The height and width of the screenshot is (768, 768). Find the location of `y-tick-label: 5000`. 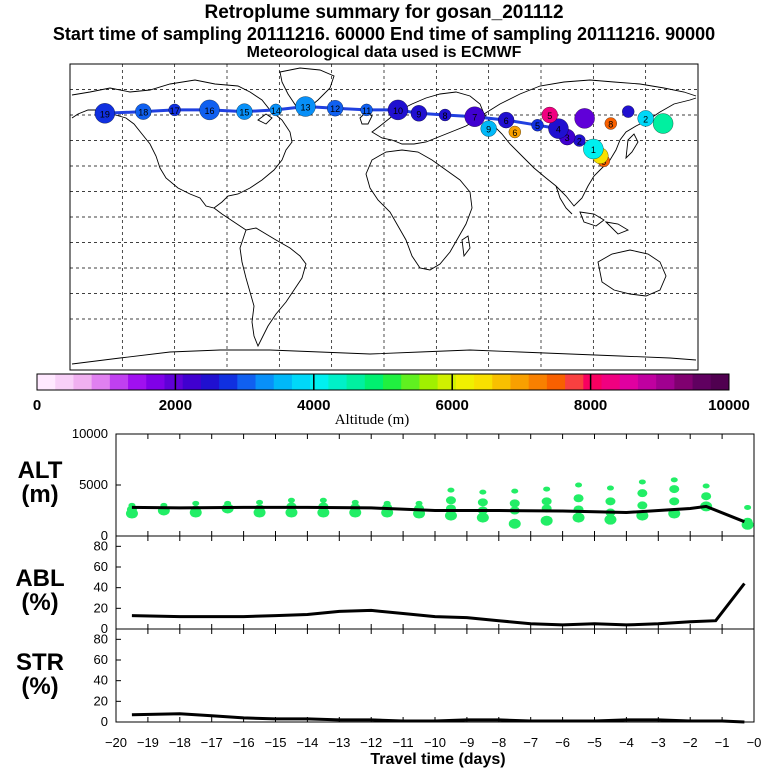

y-tick-label: 5000 is located at coordinates (93, 484).